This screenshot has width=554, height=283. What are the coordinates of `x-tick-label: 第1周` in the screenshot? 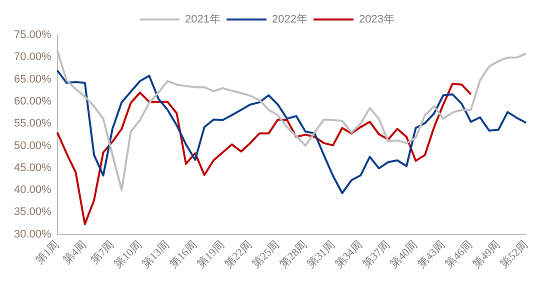 It's located at (48, 252).